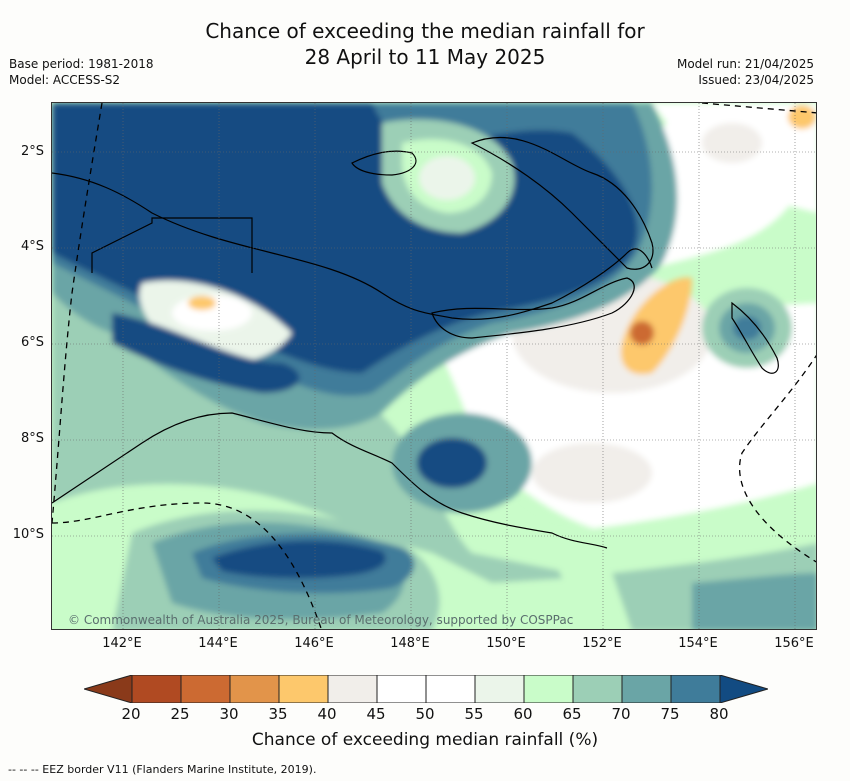  Describe the element at coordinates (229, 714) in the screenshot. I see `colorbar-tick-30: 30` at that location.